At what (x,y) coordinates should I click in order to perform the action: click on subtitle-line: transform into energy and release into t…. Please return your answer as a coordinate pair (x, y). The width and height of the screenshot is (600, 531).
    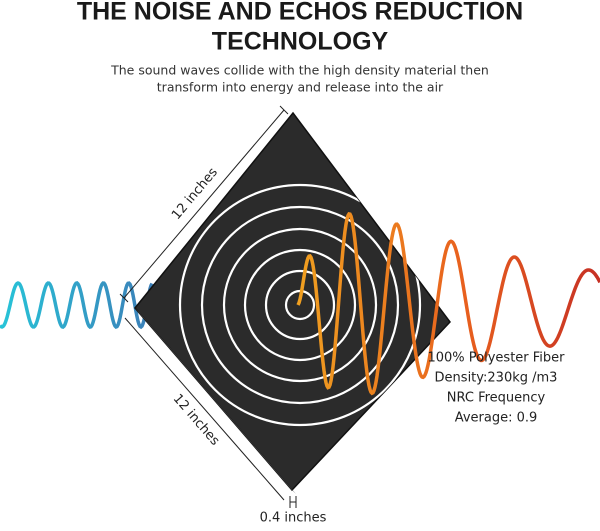
    Looking at the image, I should click on (300, 87).